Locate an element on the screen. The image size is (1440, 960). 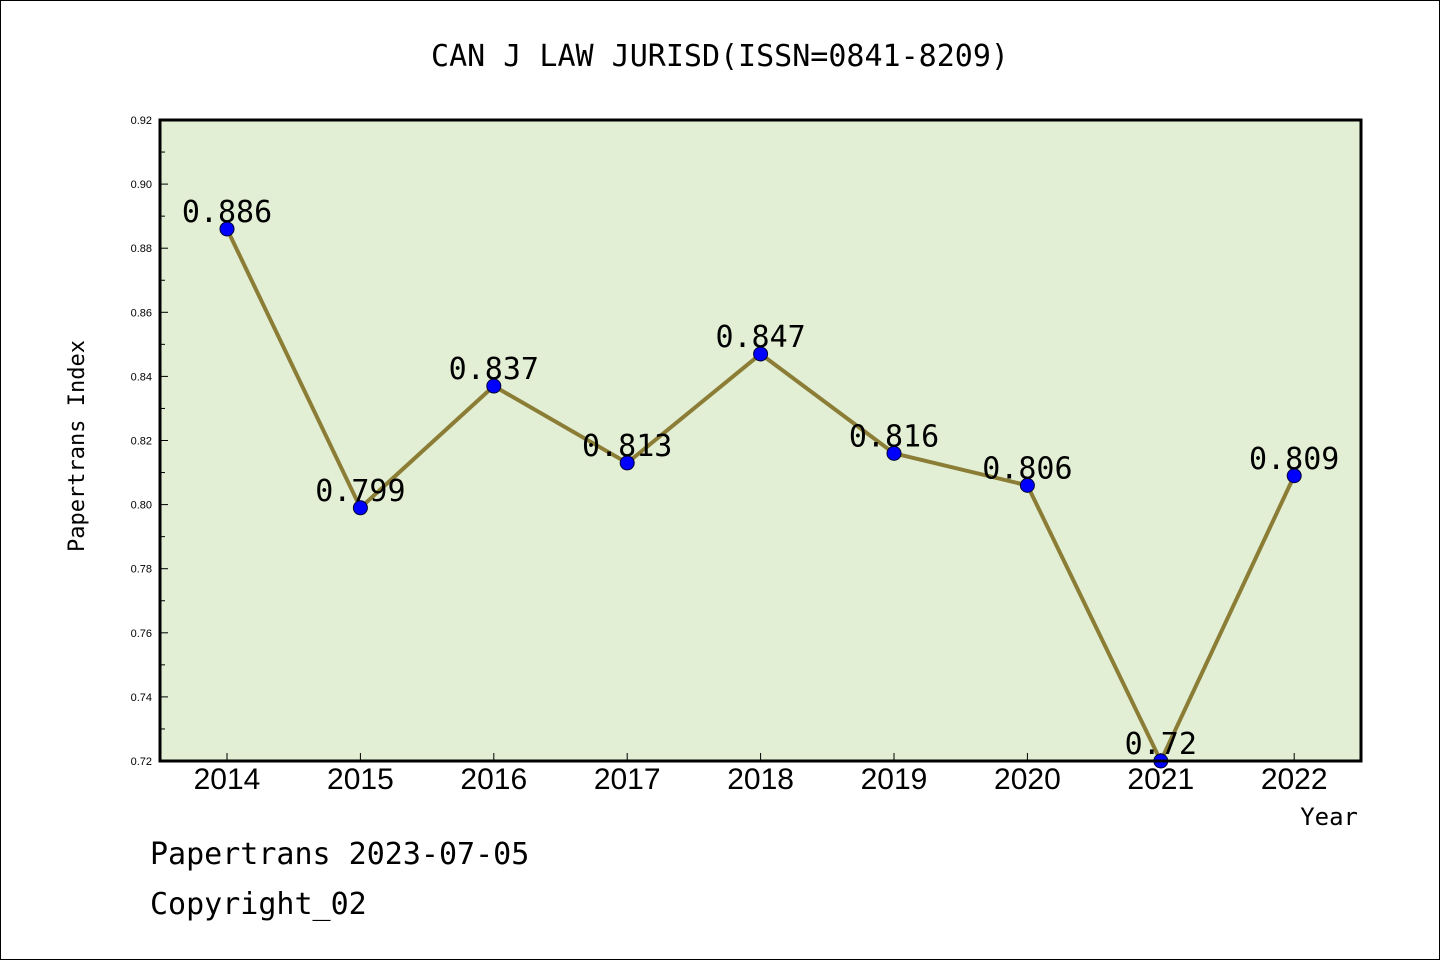
data-label: 0.813 is located at coordinates (627, 446).